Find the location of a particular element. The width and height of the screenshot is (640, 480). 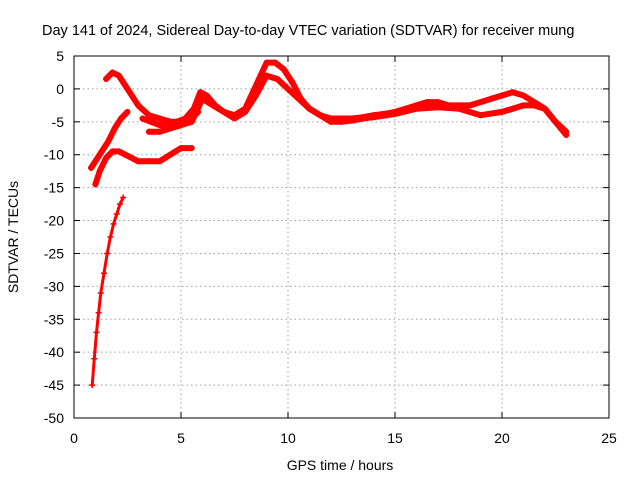

x-axis-title: GPS time / hours is located at coordinates (340, 465).